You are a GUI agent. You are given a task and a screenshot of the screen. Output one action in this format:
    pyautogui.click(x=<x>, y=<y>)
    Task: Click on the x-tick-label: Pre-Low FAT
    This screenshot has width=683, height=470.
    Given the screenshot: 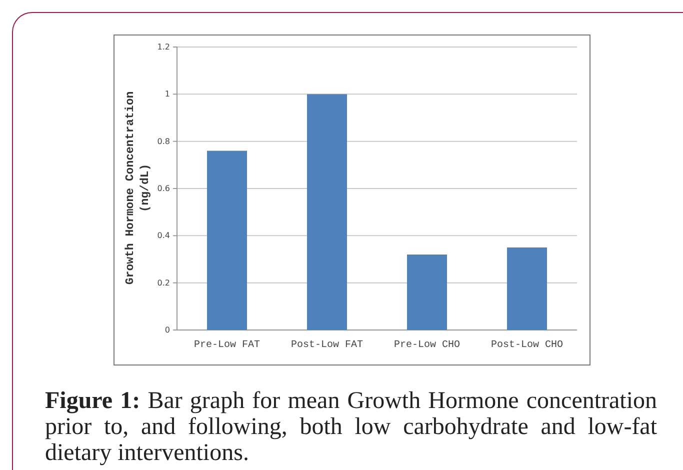 What is the action you would take?
    pyautogui.click(x=227, y=346)
    